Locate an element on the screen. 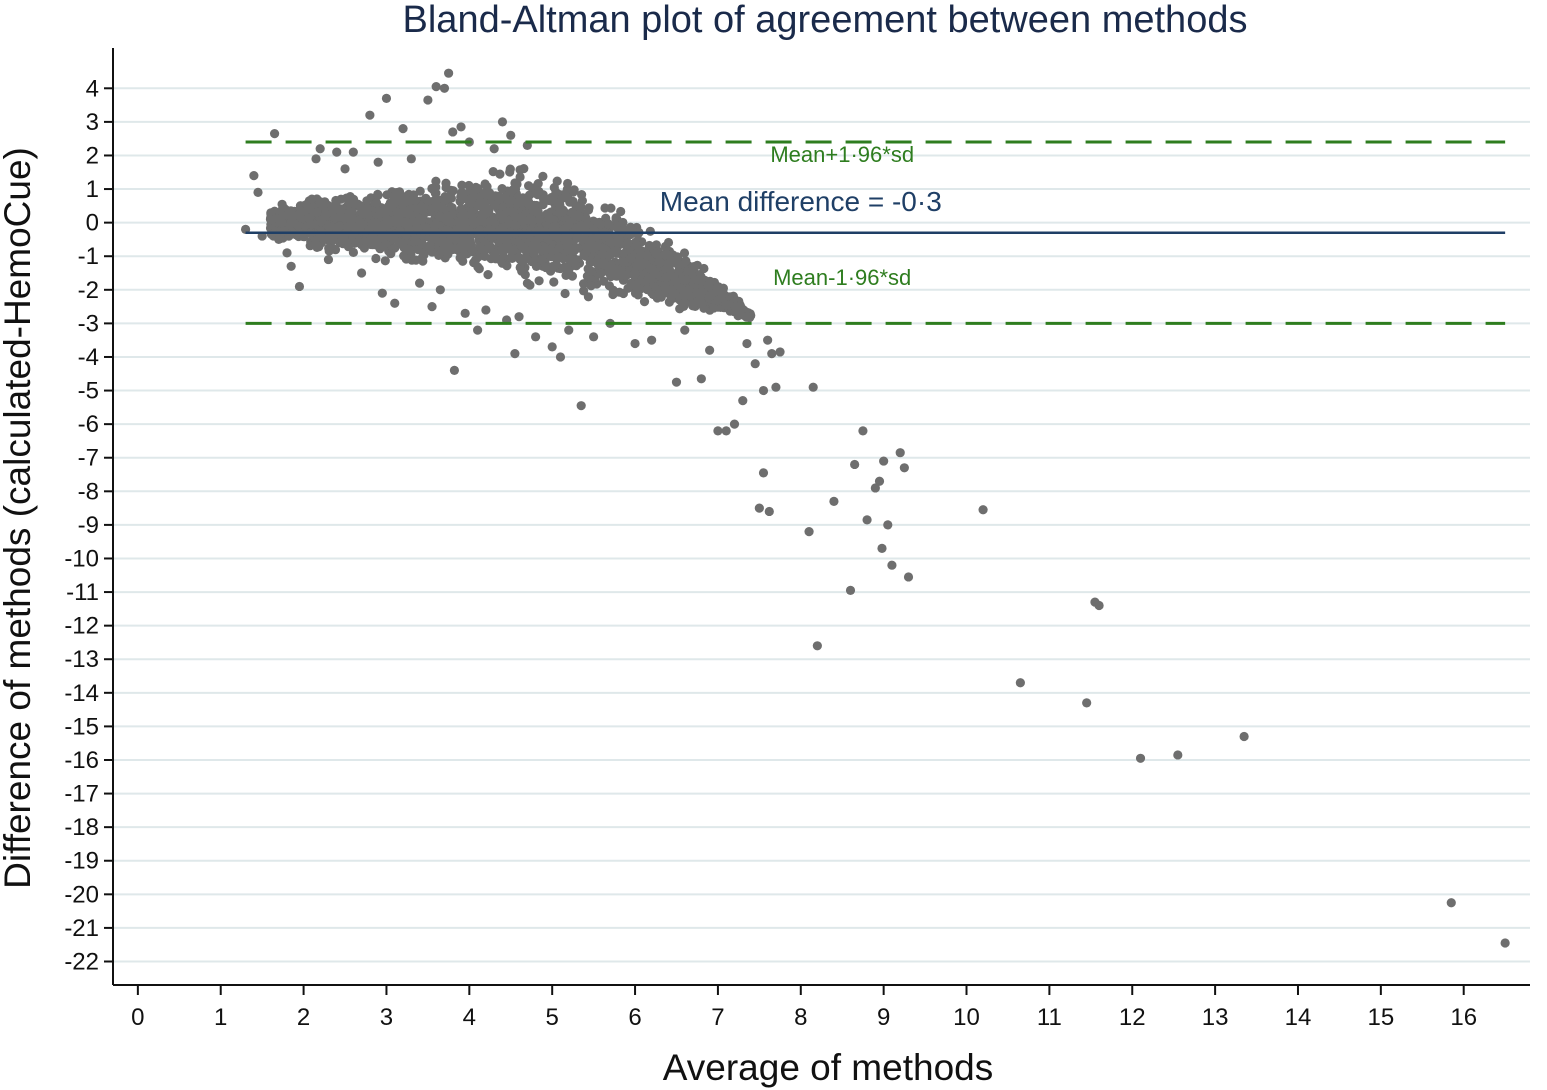 The width and height of the screenshot is (1547, 1090). x-tick-label: 1 is located at coordinates (220, 1017).